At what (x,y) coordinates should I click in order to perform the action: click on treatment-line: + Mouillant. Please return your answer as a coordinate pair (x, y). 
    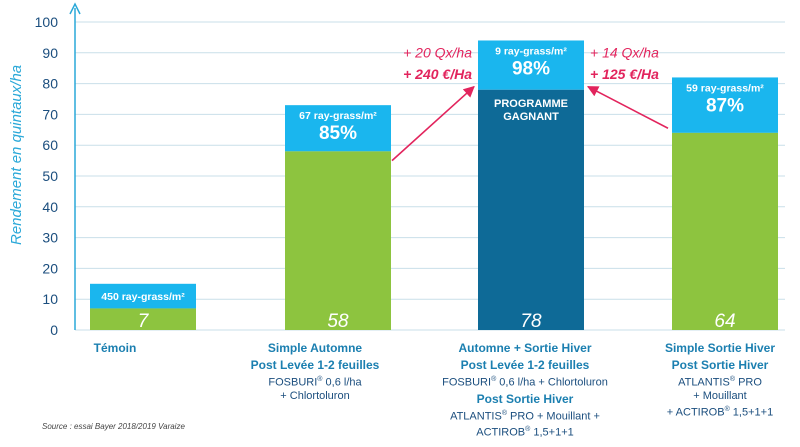
    Looking at the image, I should click on (720, 395).